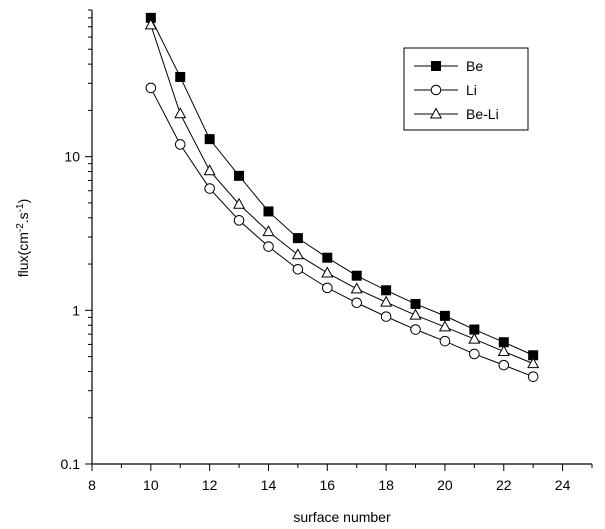  I want to click on x-tick-label: 22, so click(504, 485).